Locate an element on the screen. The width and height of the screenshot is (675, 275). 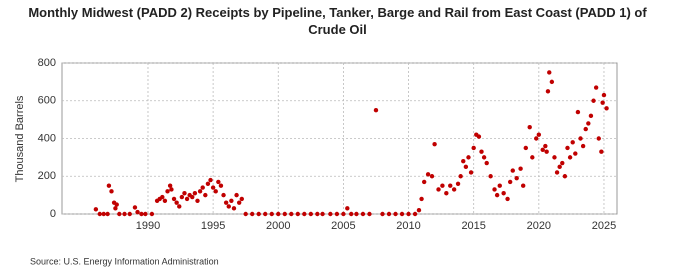
x-tick-label: 2020 is located at coordinates (539, 226).